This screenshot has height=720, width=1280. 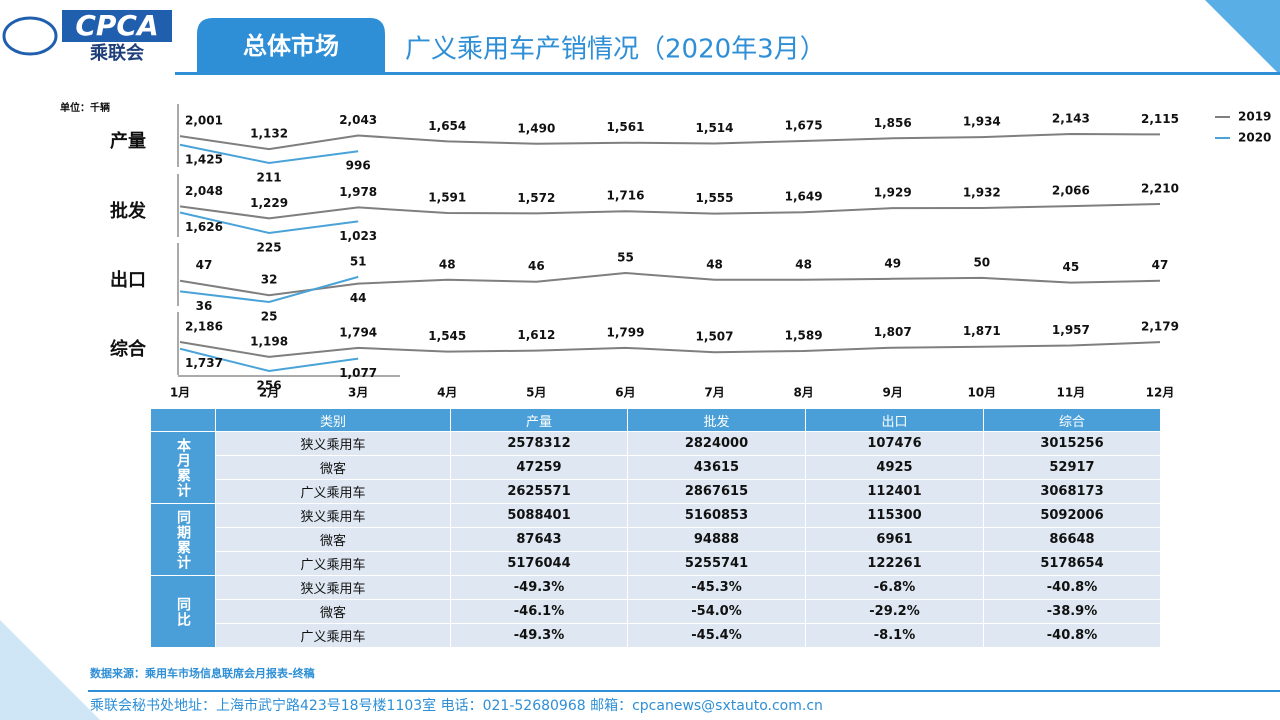 What do you see at coordinates (269, 341) in the screenshot?
I see `data-label: 1,198` at bounding box center [269, 341].